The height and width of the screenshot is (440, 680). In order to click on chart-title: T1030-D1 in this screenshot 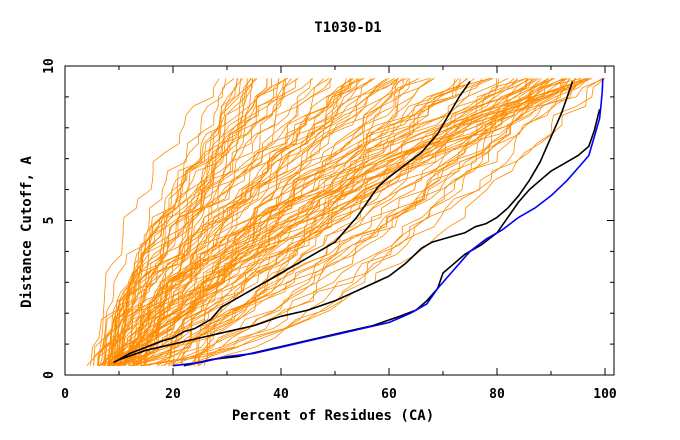, I will do `click(347, 28)`.